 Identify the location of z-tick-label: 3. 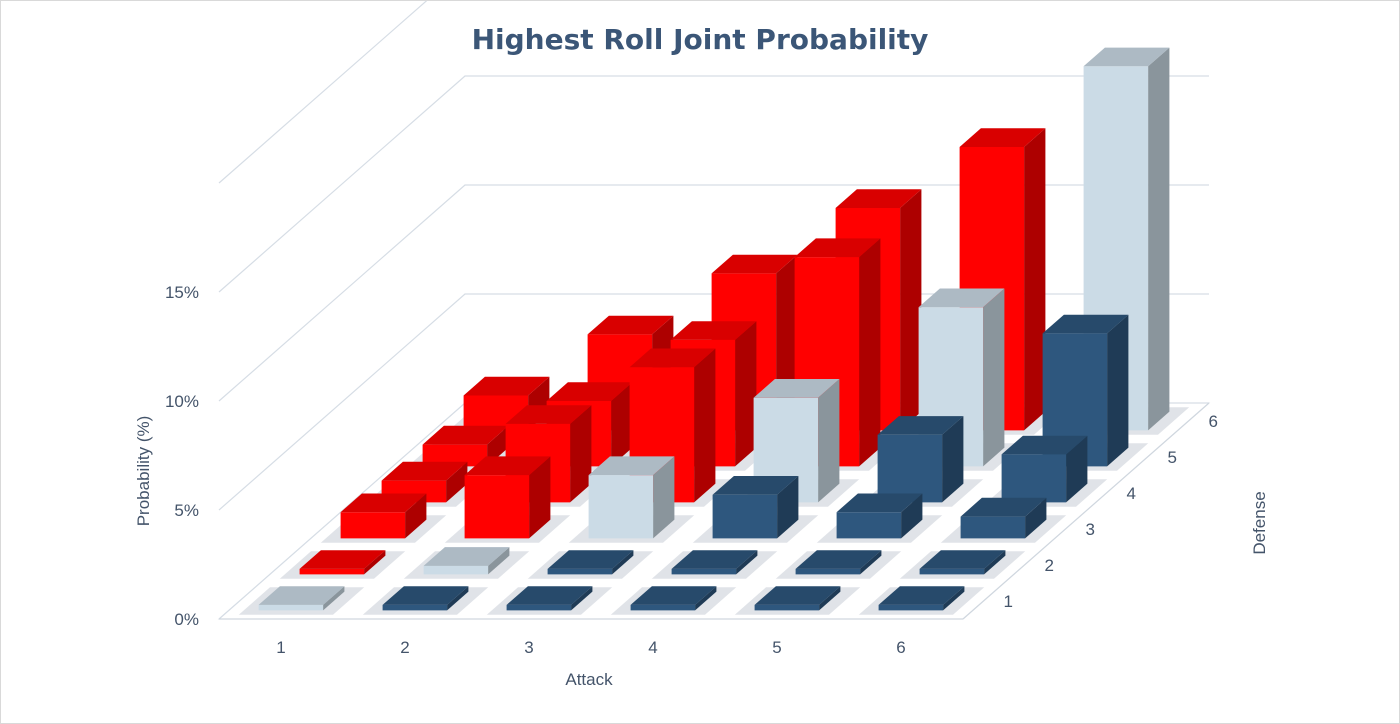
(1090, 529).